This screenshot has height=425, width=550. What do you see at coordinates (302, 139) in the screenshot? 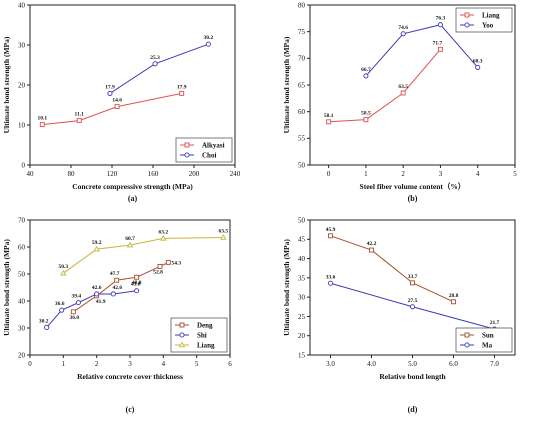
I see `y-tick-label: 55` at bounding box center [302, 139].